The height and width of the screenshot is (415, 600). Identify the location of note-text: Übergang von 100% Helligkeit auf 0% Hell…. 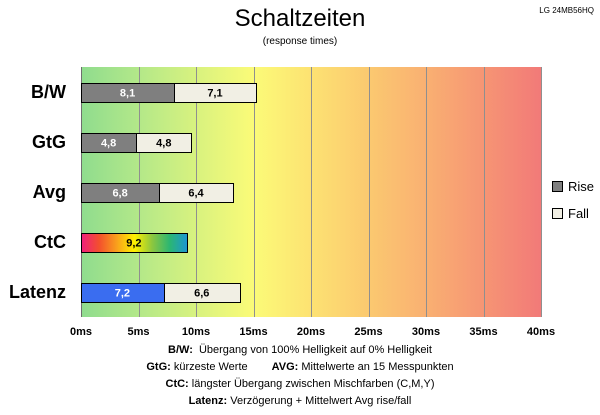
(315, 350).